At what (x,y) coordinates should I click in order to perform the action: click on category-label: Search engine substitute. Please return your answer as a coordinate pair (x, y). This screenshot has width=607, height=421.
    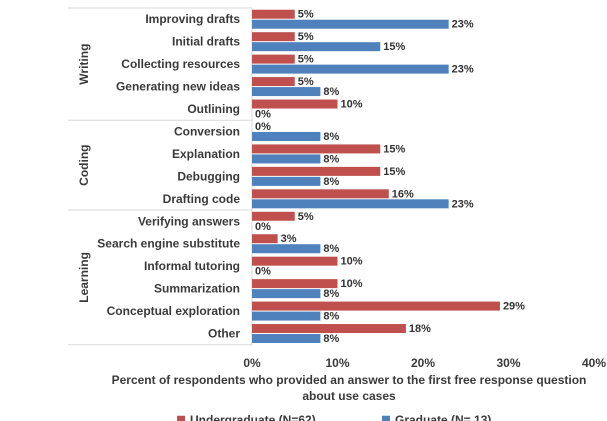
    Looking at the image, I should click on (168, 244).